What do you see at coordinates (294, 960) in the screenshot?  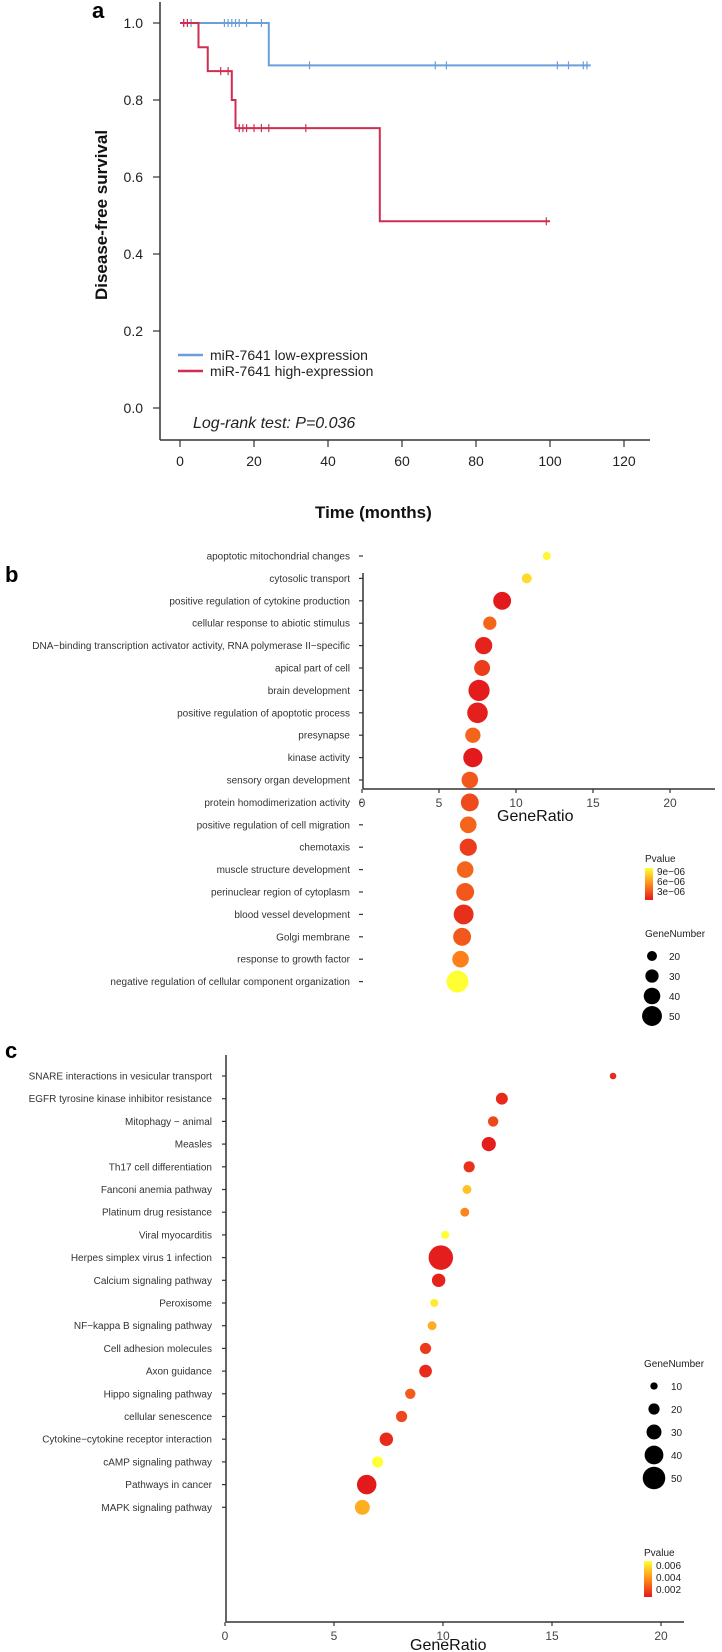 I see `category-label: response to growth factor` at bounding box center [294, 960].